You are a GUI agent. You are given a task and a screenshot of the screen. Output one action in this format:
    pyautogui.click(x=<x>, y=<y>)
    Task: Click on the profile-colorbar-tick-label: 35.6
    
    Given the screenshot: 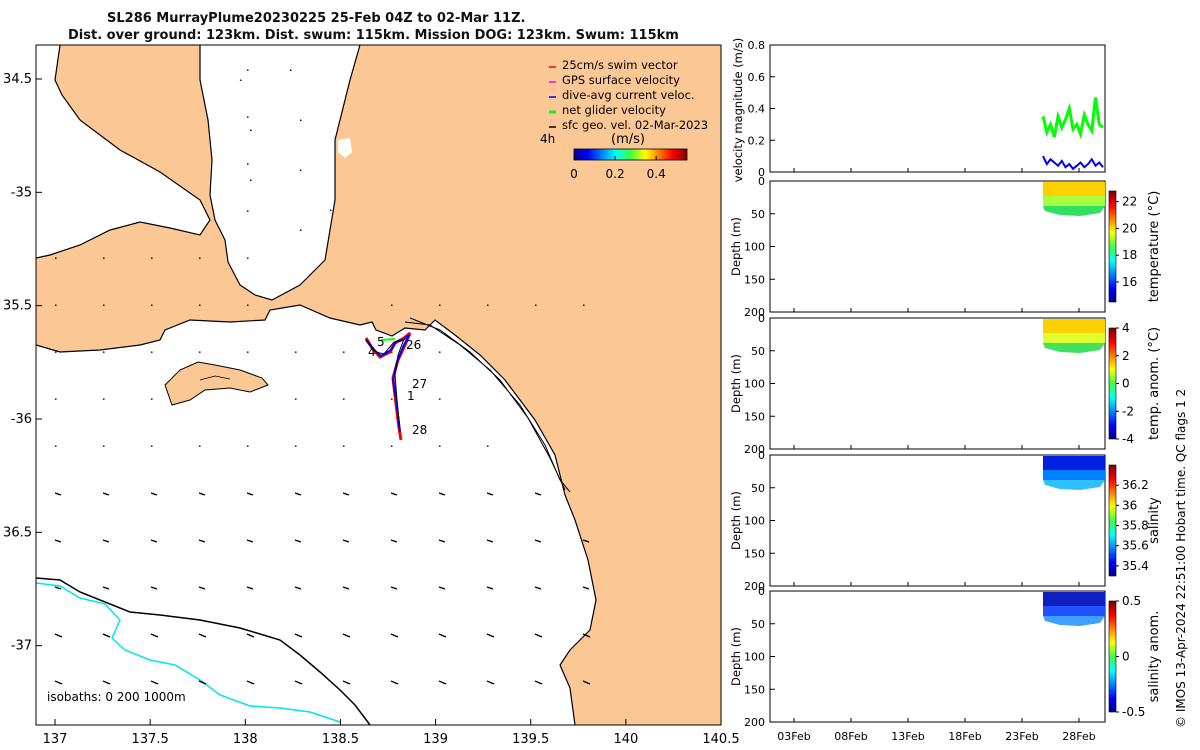 What is the action you would take?
    pyautogui.click(x=1135, y=546)
    